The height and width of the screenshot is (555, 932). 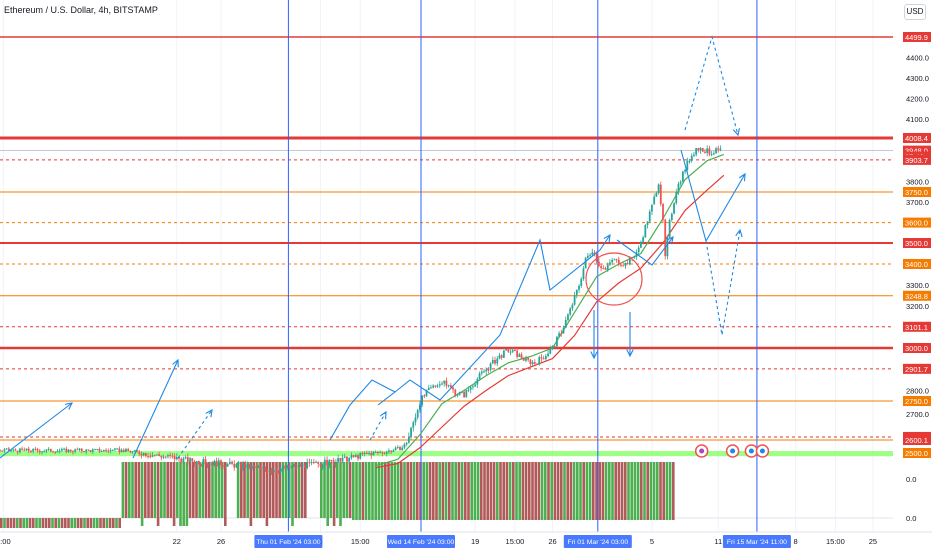 I want to click on currency-button: USD, so click(x=915, y=12).